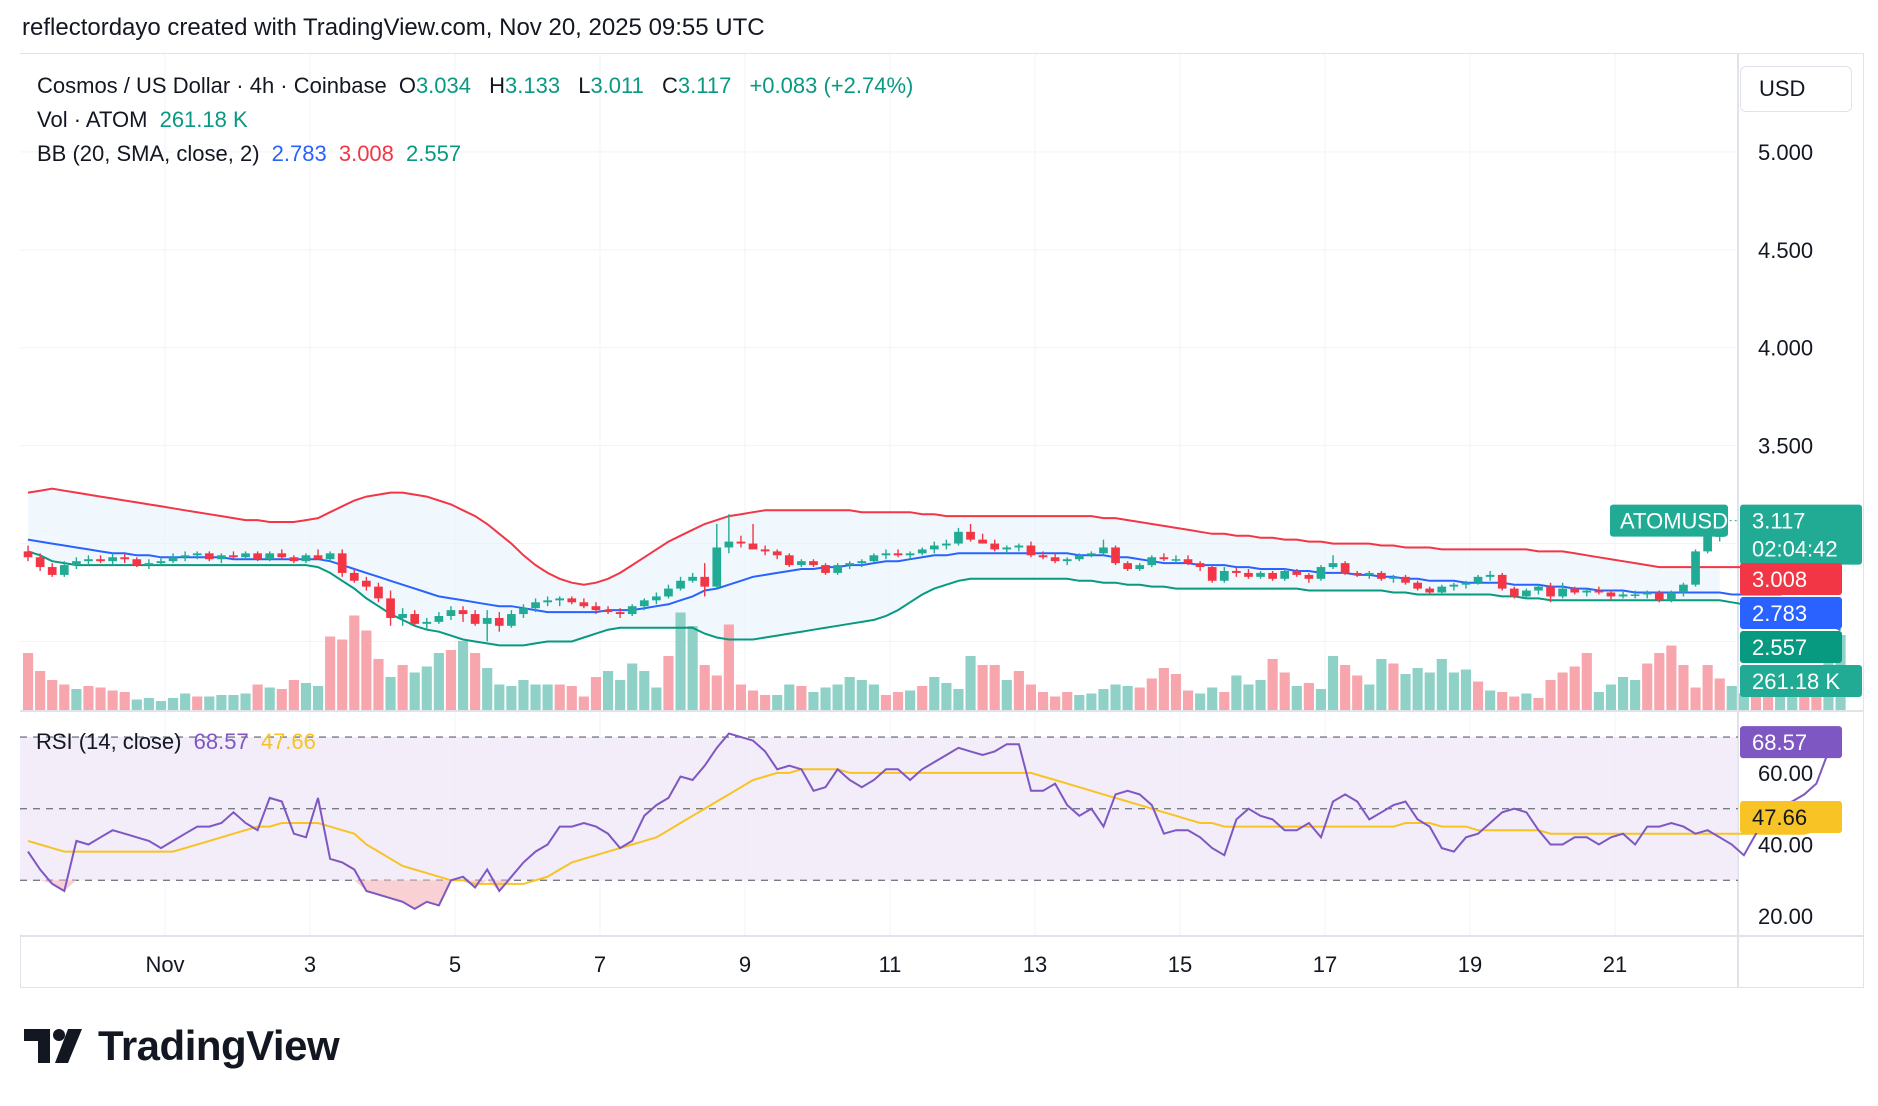 The height and width of the screenshot is (1106, 1878). I want to click on volume-legend: Vol · ATOM 261.18 K, so click(145, 120).